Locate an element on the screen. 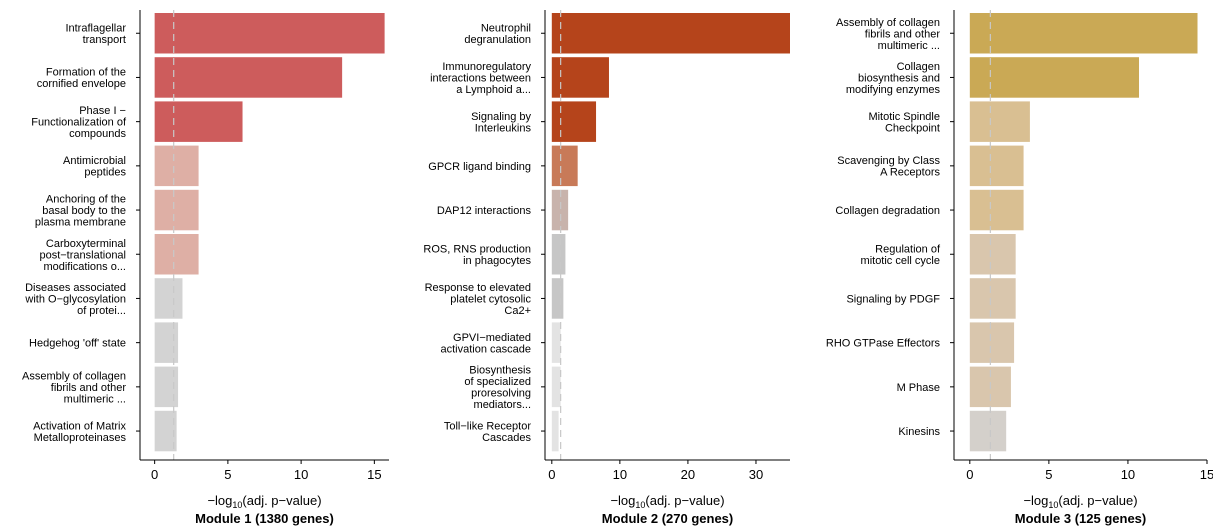 Image resolution: width=1213 pixels, height=532 pixels. category-label-line: Phase I − is located at coordinates (102, 111).